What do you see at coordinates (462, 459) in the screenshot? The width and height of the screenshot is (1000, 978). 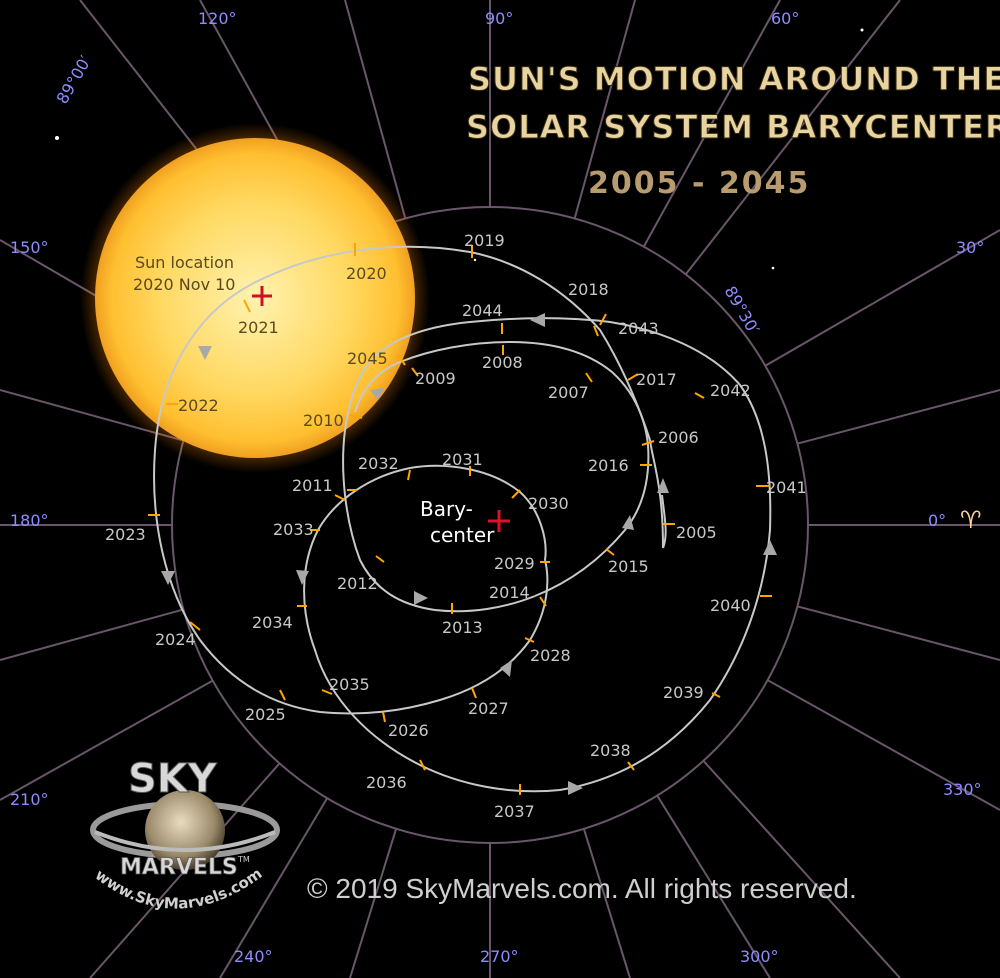 I see `year-label-2031: 2031` at bounding box center [462, 459].